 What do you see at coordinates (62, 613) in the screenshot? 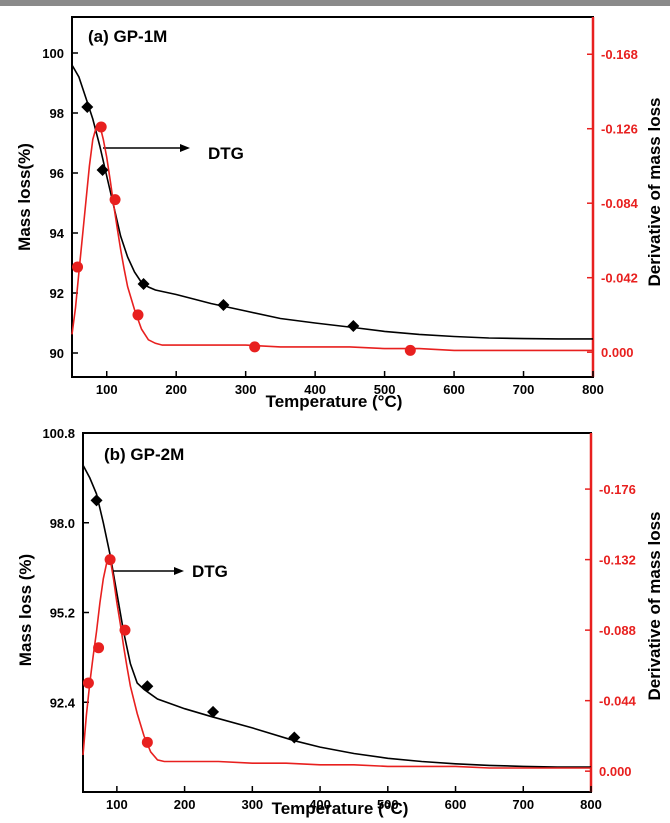
I see `panel-b-y-left-tick-label: 95.2` at bounding box center [62, 613].